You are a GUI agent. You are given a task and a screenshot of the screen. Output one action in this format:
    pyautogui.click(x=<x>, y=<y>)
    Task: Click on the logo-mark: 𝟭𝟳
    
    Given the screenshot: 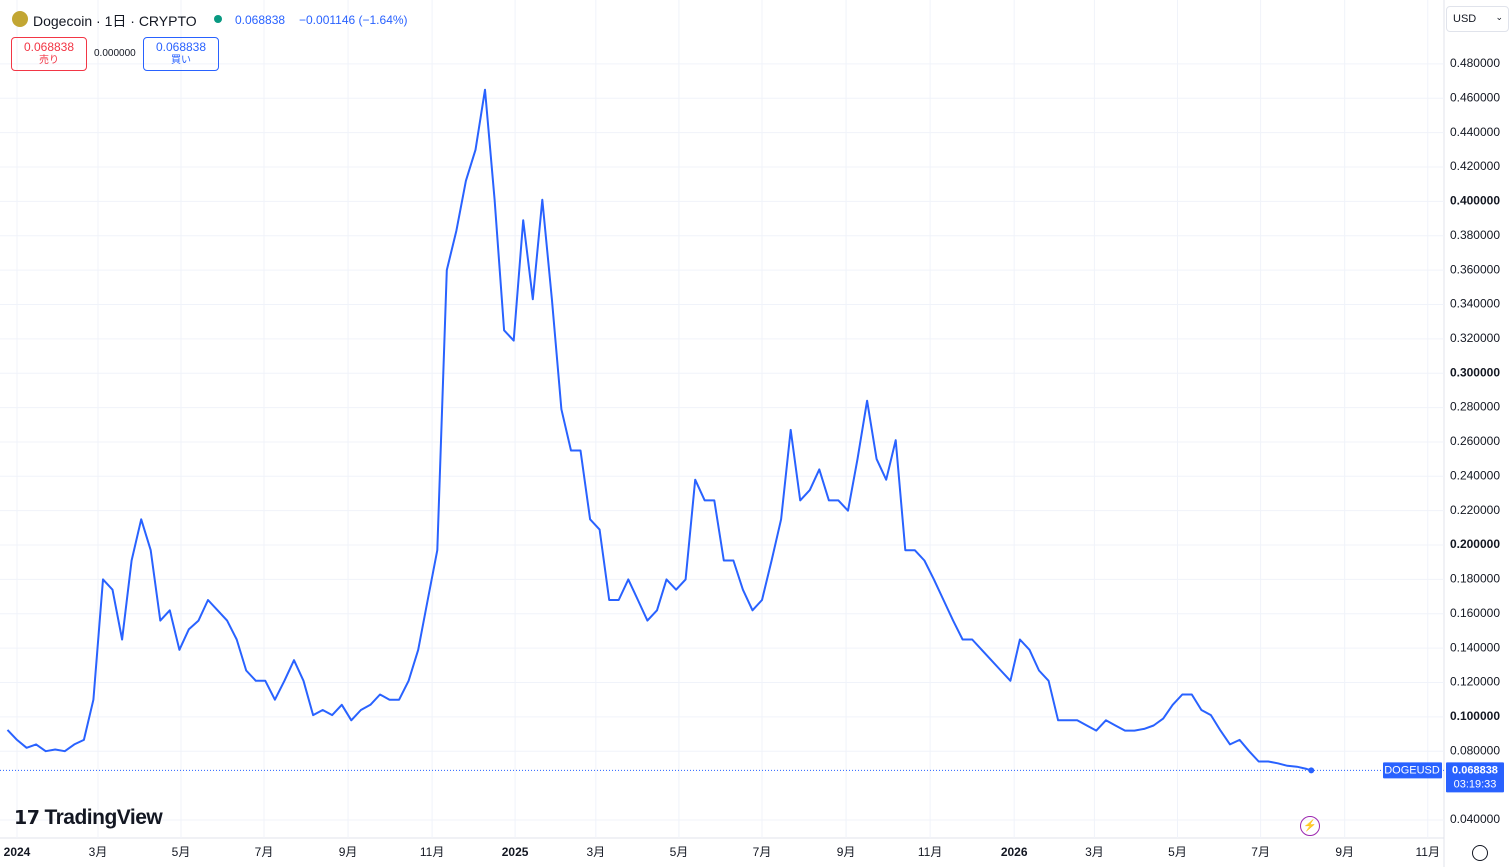 What is the action you would take?
    pyautogui.click(x=27, y=818)
    